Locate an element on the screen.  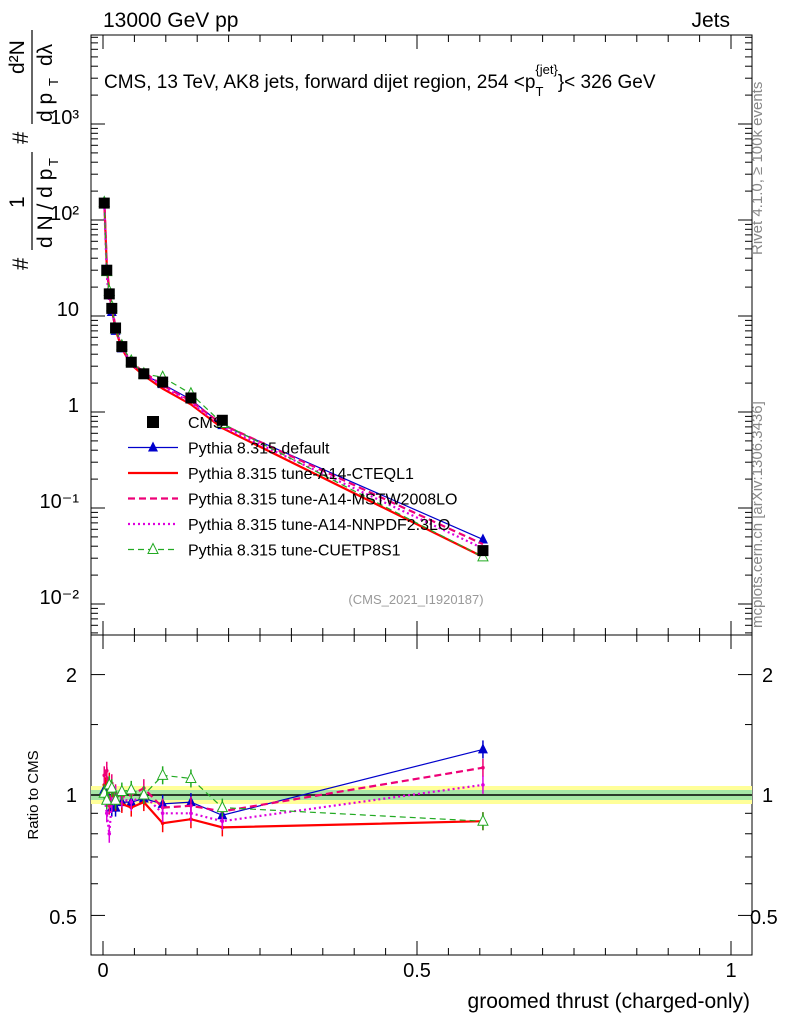
legend-entry: Pythia 8.315 tune-A14-NNPDF2.3LO is located at coordinates (289, 525).